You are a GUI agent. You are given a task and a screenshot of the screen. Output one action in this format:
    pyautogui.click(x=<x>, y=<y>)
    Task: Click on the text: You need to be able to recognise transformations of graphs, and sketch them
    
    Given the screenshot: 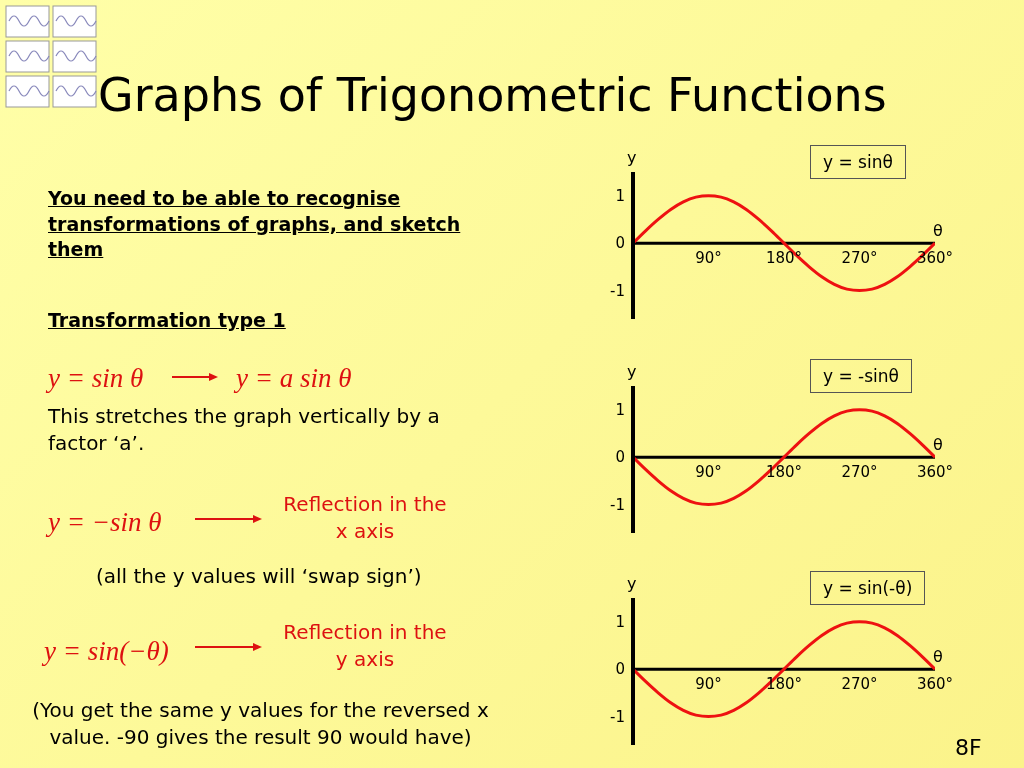 What is the action you would take?
    pyautogui.click(x=255, y=224)
    